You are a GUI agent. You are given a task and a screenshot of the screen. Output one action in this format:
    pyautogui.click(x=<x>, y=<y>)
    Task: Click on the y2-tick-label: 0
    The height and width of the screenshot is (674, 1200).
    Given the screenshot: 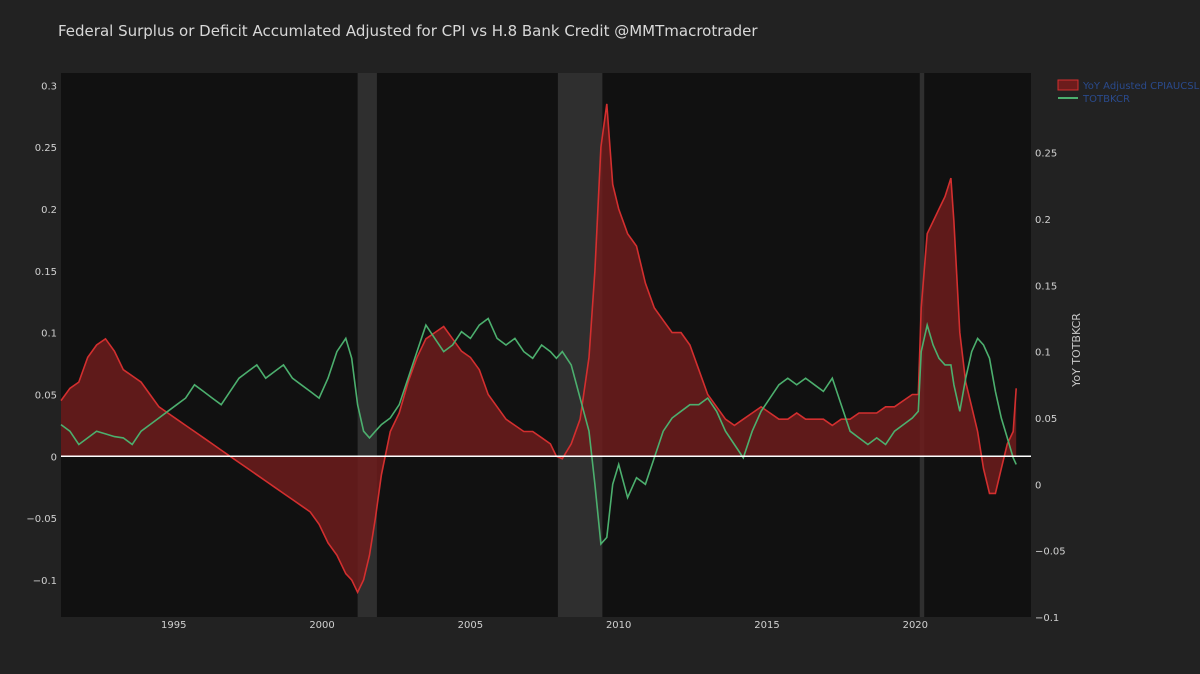 What is the action you would take?
    pyautogui.click(x=1038, y=485)
    